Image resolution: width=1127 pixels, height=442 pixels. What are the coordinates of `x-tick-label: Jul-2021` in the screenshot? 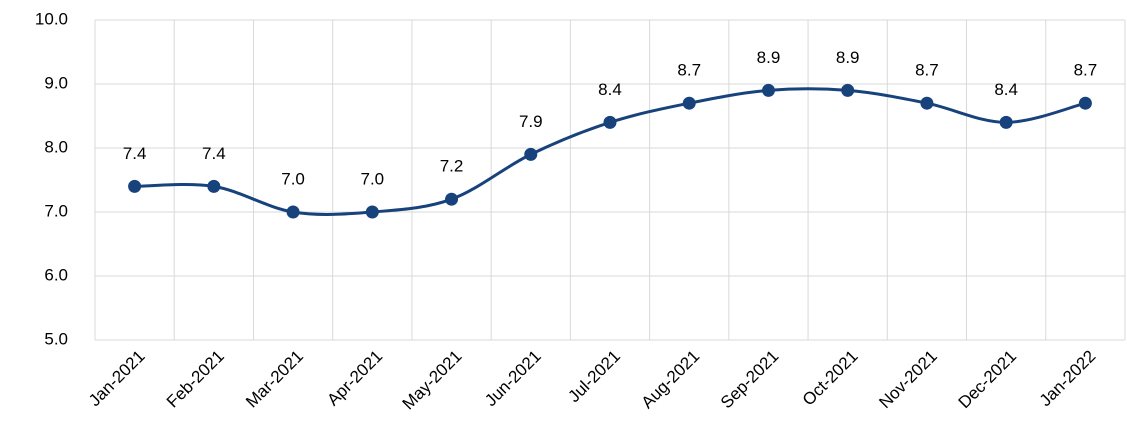 It's located at (594, 377).